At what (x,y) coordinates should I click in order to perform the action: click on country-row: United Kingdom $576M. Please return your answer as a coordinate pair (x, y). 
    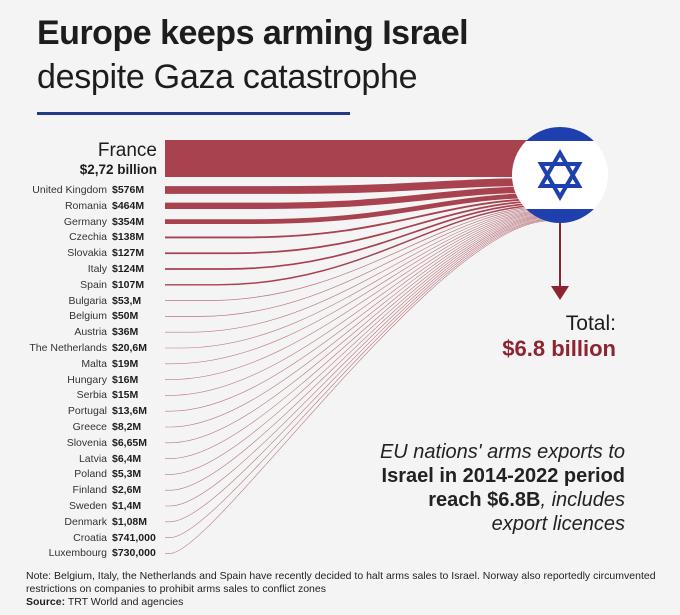
    Looking at the image, I should click on (81, 190).